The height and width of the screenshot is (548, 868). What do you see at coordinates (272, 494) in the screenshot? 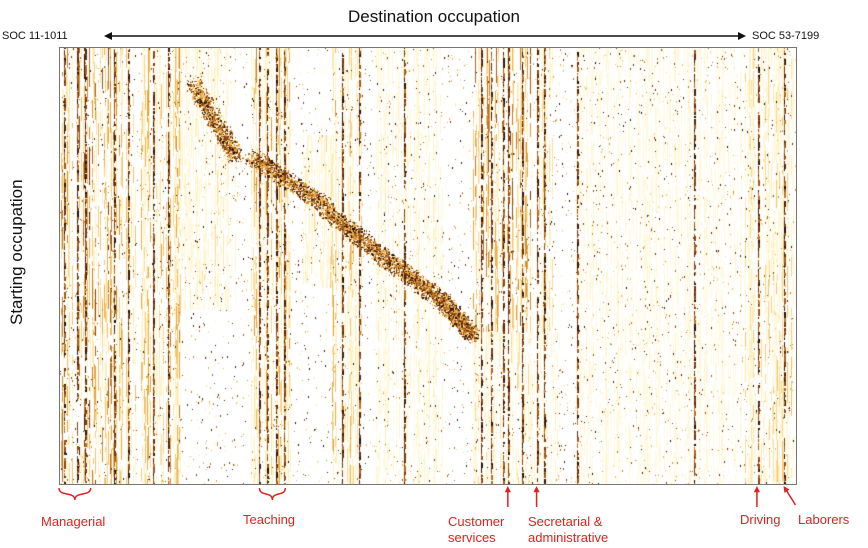
I see `teaching-bracket` at bounding box center [272, 494].